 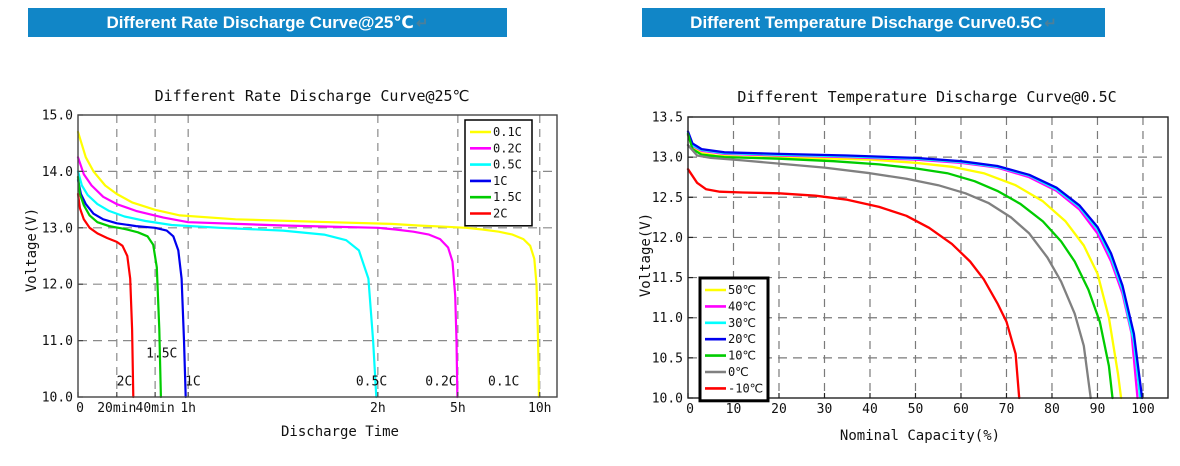 What do you see at coordinates (440, 382) in the screenshot?
I see `curve-annotation: 0.2C` at bounding box center [440, 382].